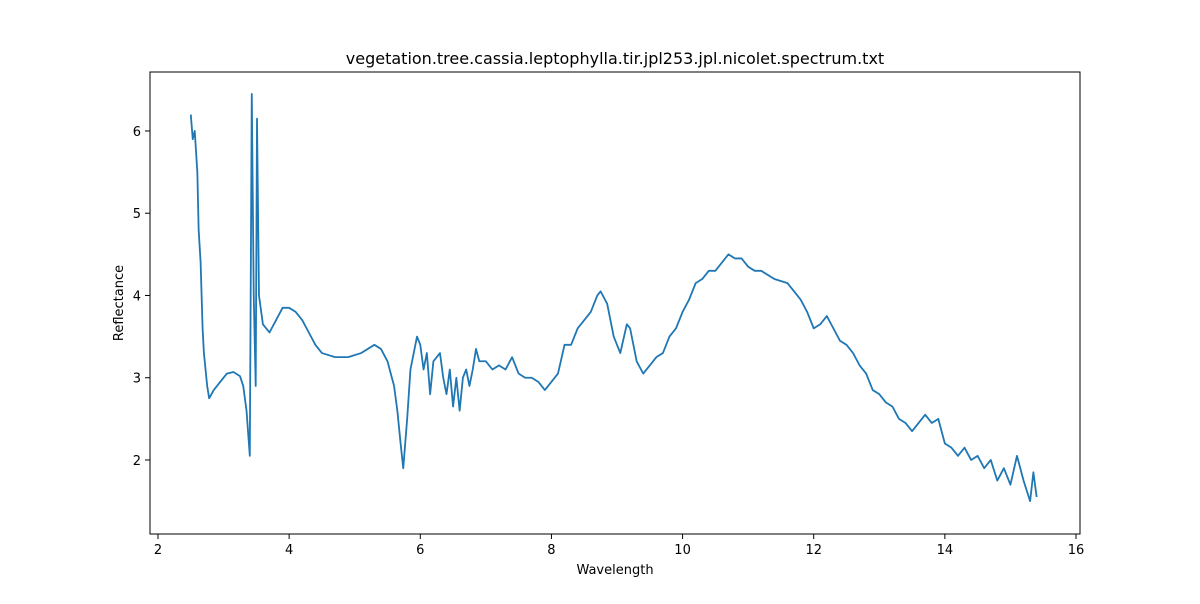  I want to click on x-tick-label: 14, so click(945, 550).